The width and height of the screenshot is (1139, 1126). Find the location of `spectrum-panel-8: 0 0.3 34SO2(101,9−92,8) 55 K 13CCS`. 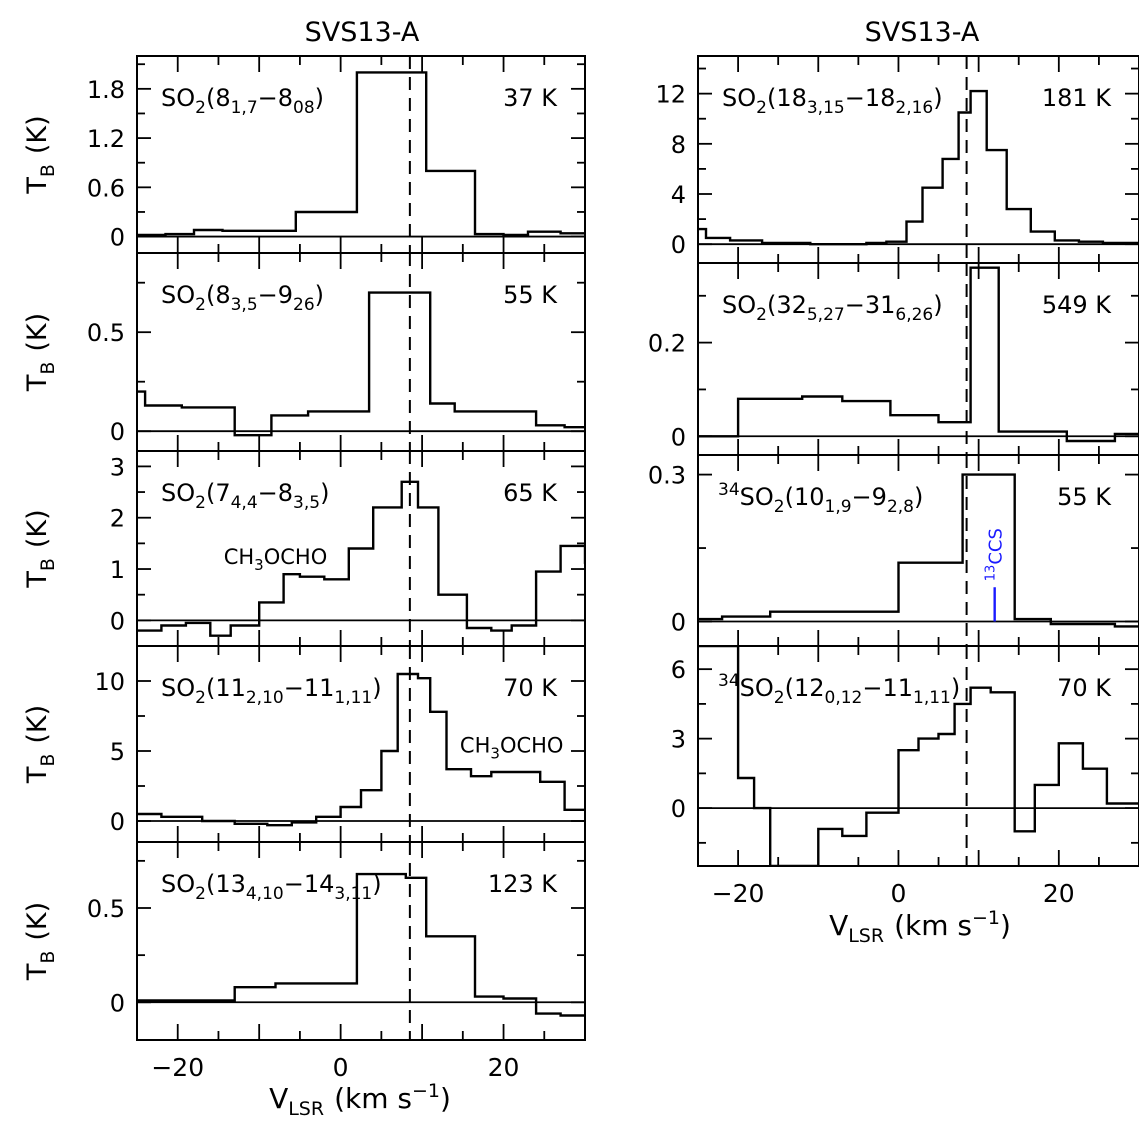

spectrum-panel-8: 0 0.3 34SO2(101,9−92,8) 55 K 13CCS is located at coordinates (893, 550).